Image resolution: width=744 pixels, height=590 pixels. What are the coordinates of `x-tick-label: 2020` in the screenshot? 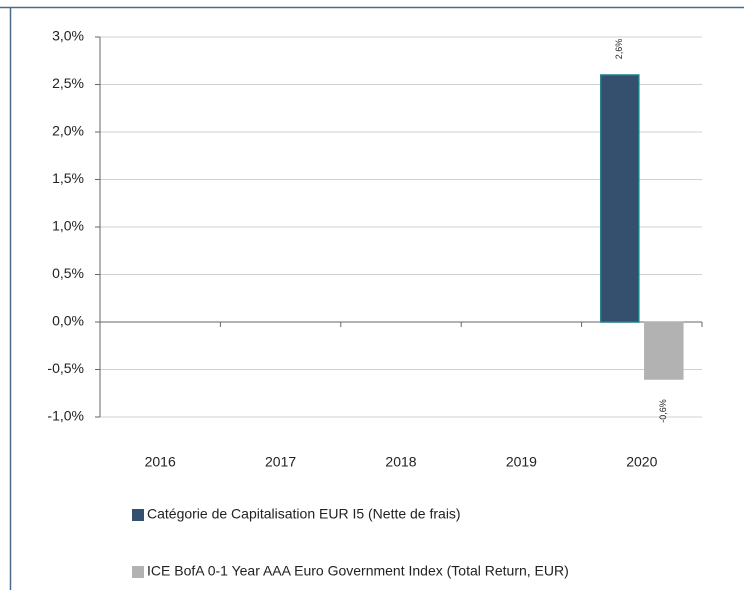 It's located at (641, 462).